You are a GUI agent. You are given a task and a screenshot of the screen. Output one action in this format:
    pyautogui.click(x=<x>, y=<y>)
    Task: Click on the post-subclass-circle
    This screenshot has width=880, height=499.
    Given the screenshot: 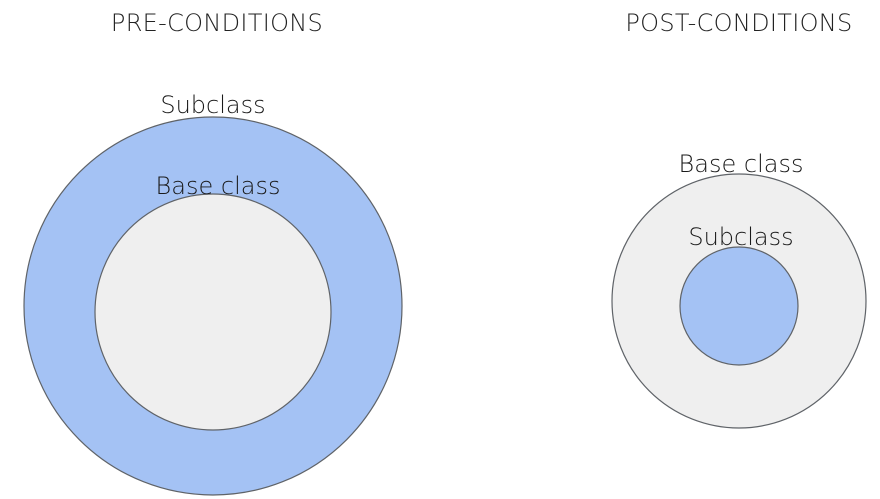 What is the action you would take?
    pyautogui.click(x=739, y=306)
    